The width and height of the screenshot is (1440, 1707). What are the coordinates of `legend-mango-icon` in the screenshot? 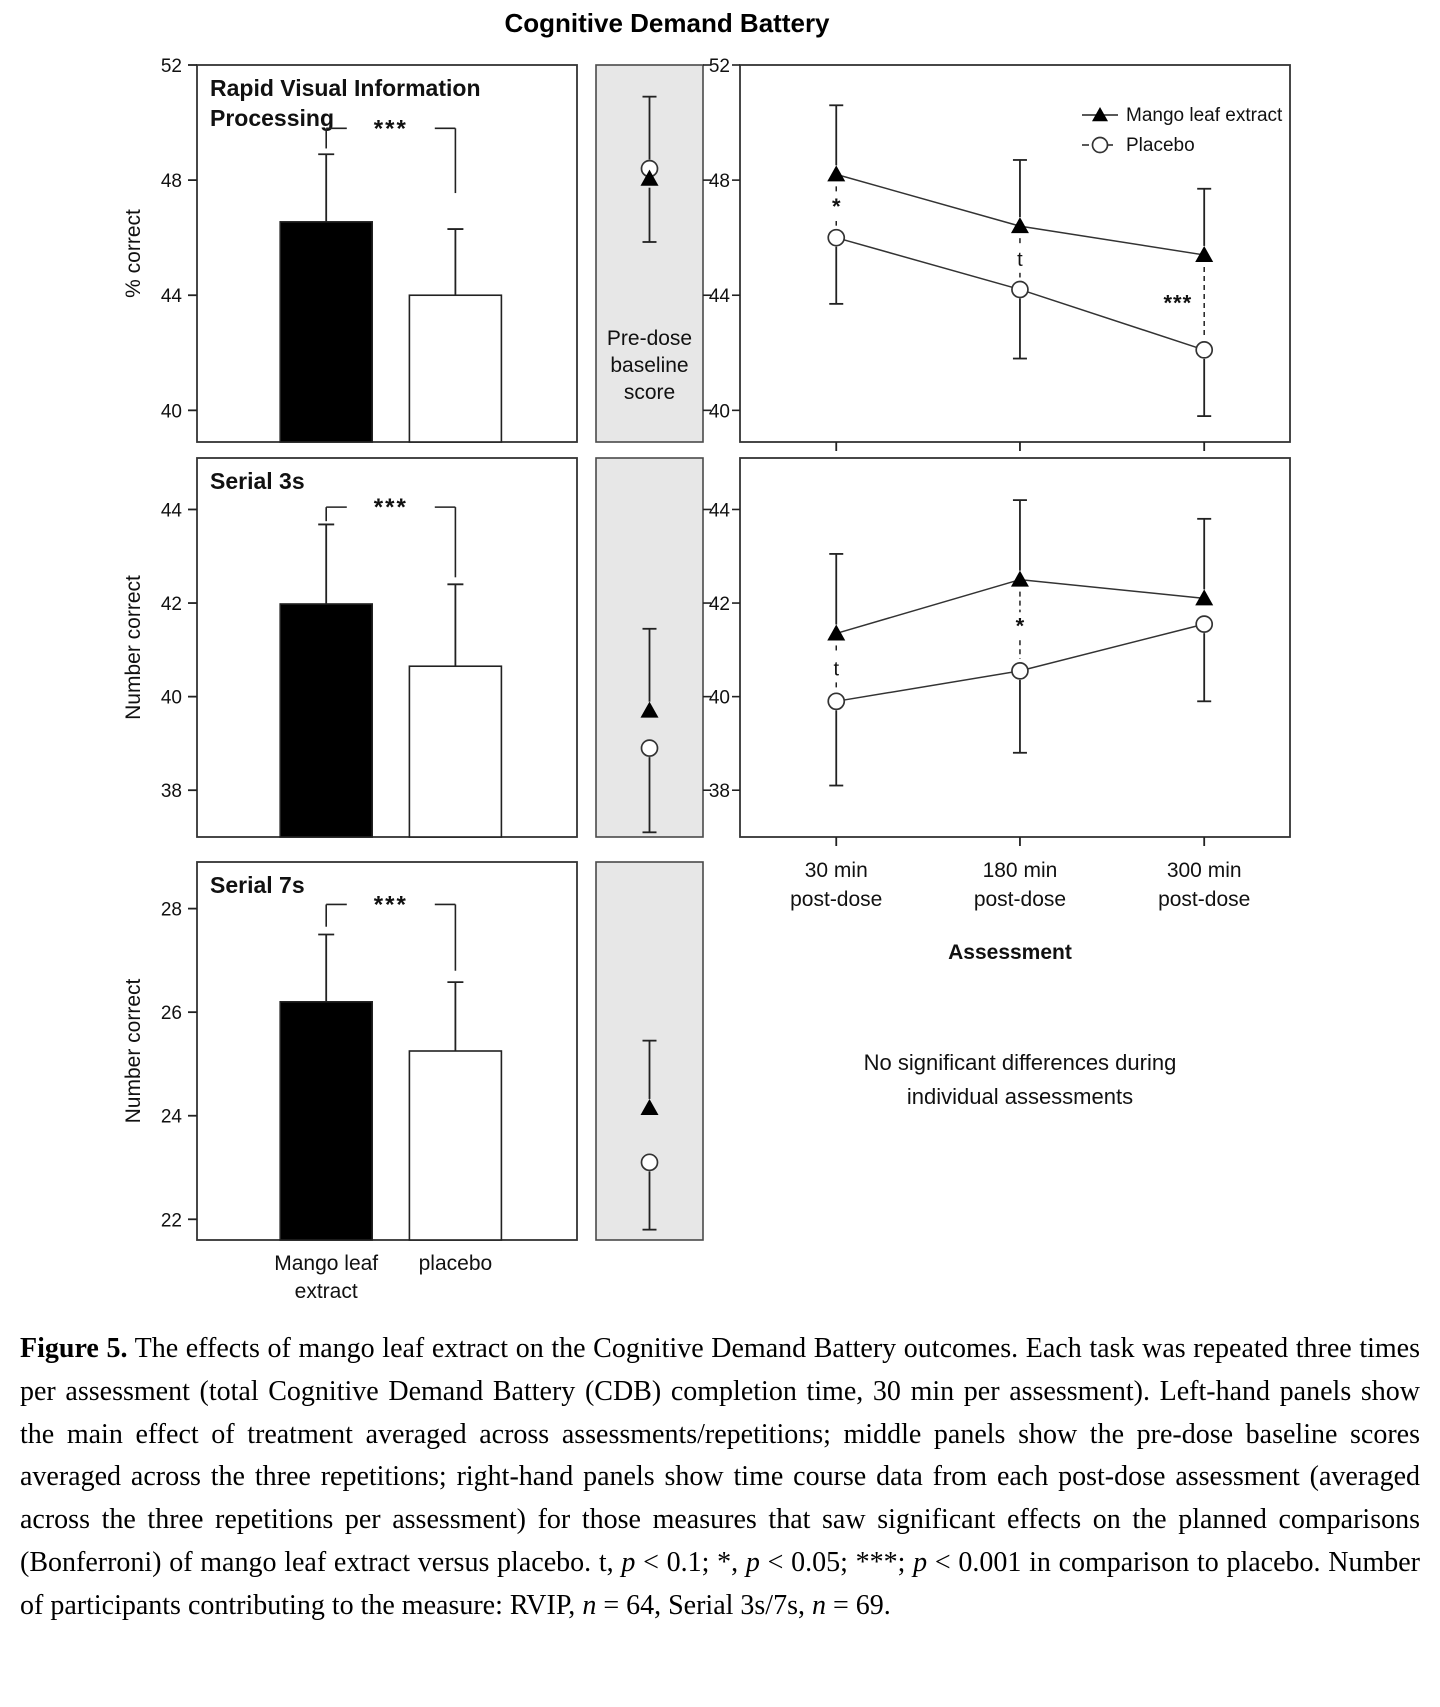 It's located at (1100, 114).